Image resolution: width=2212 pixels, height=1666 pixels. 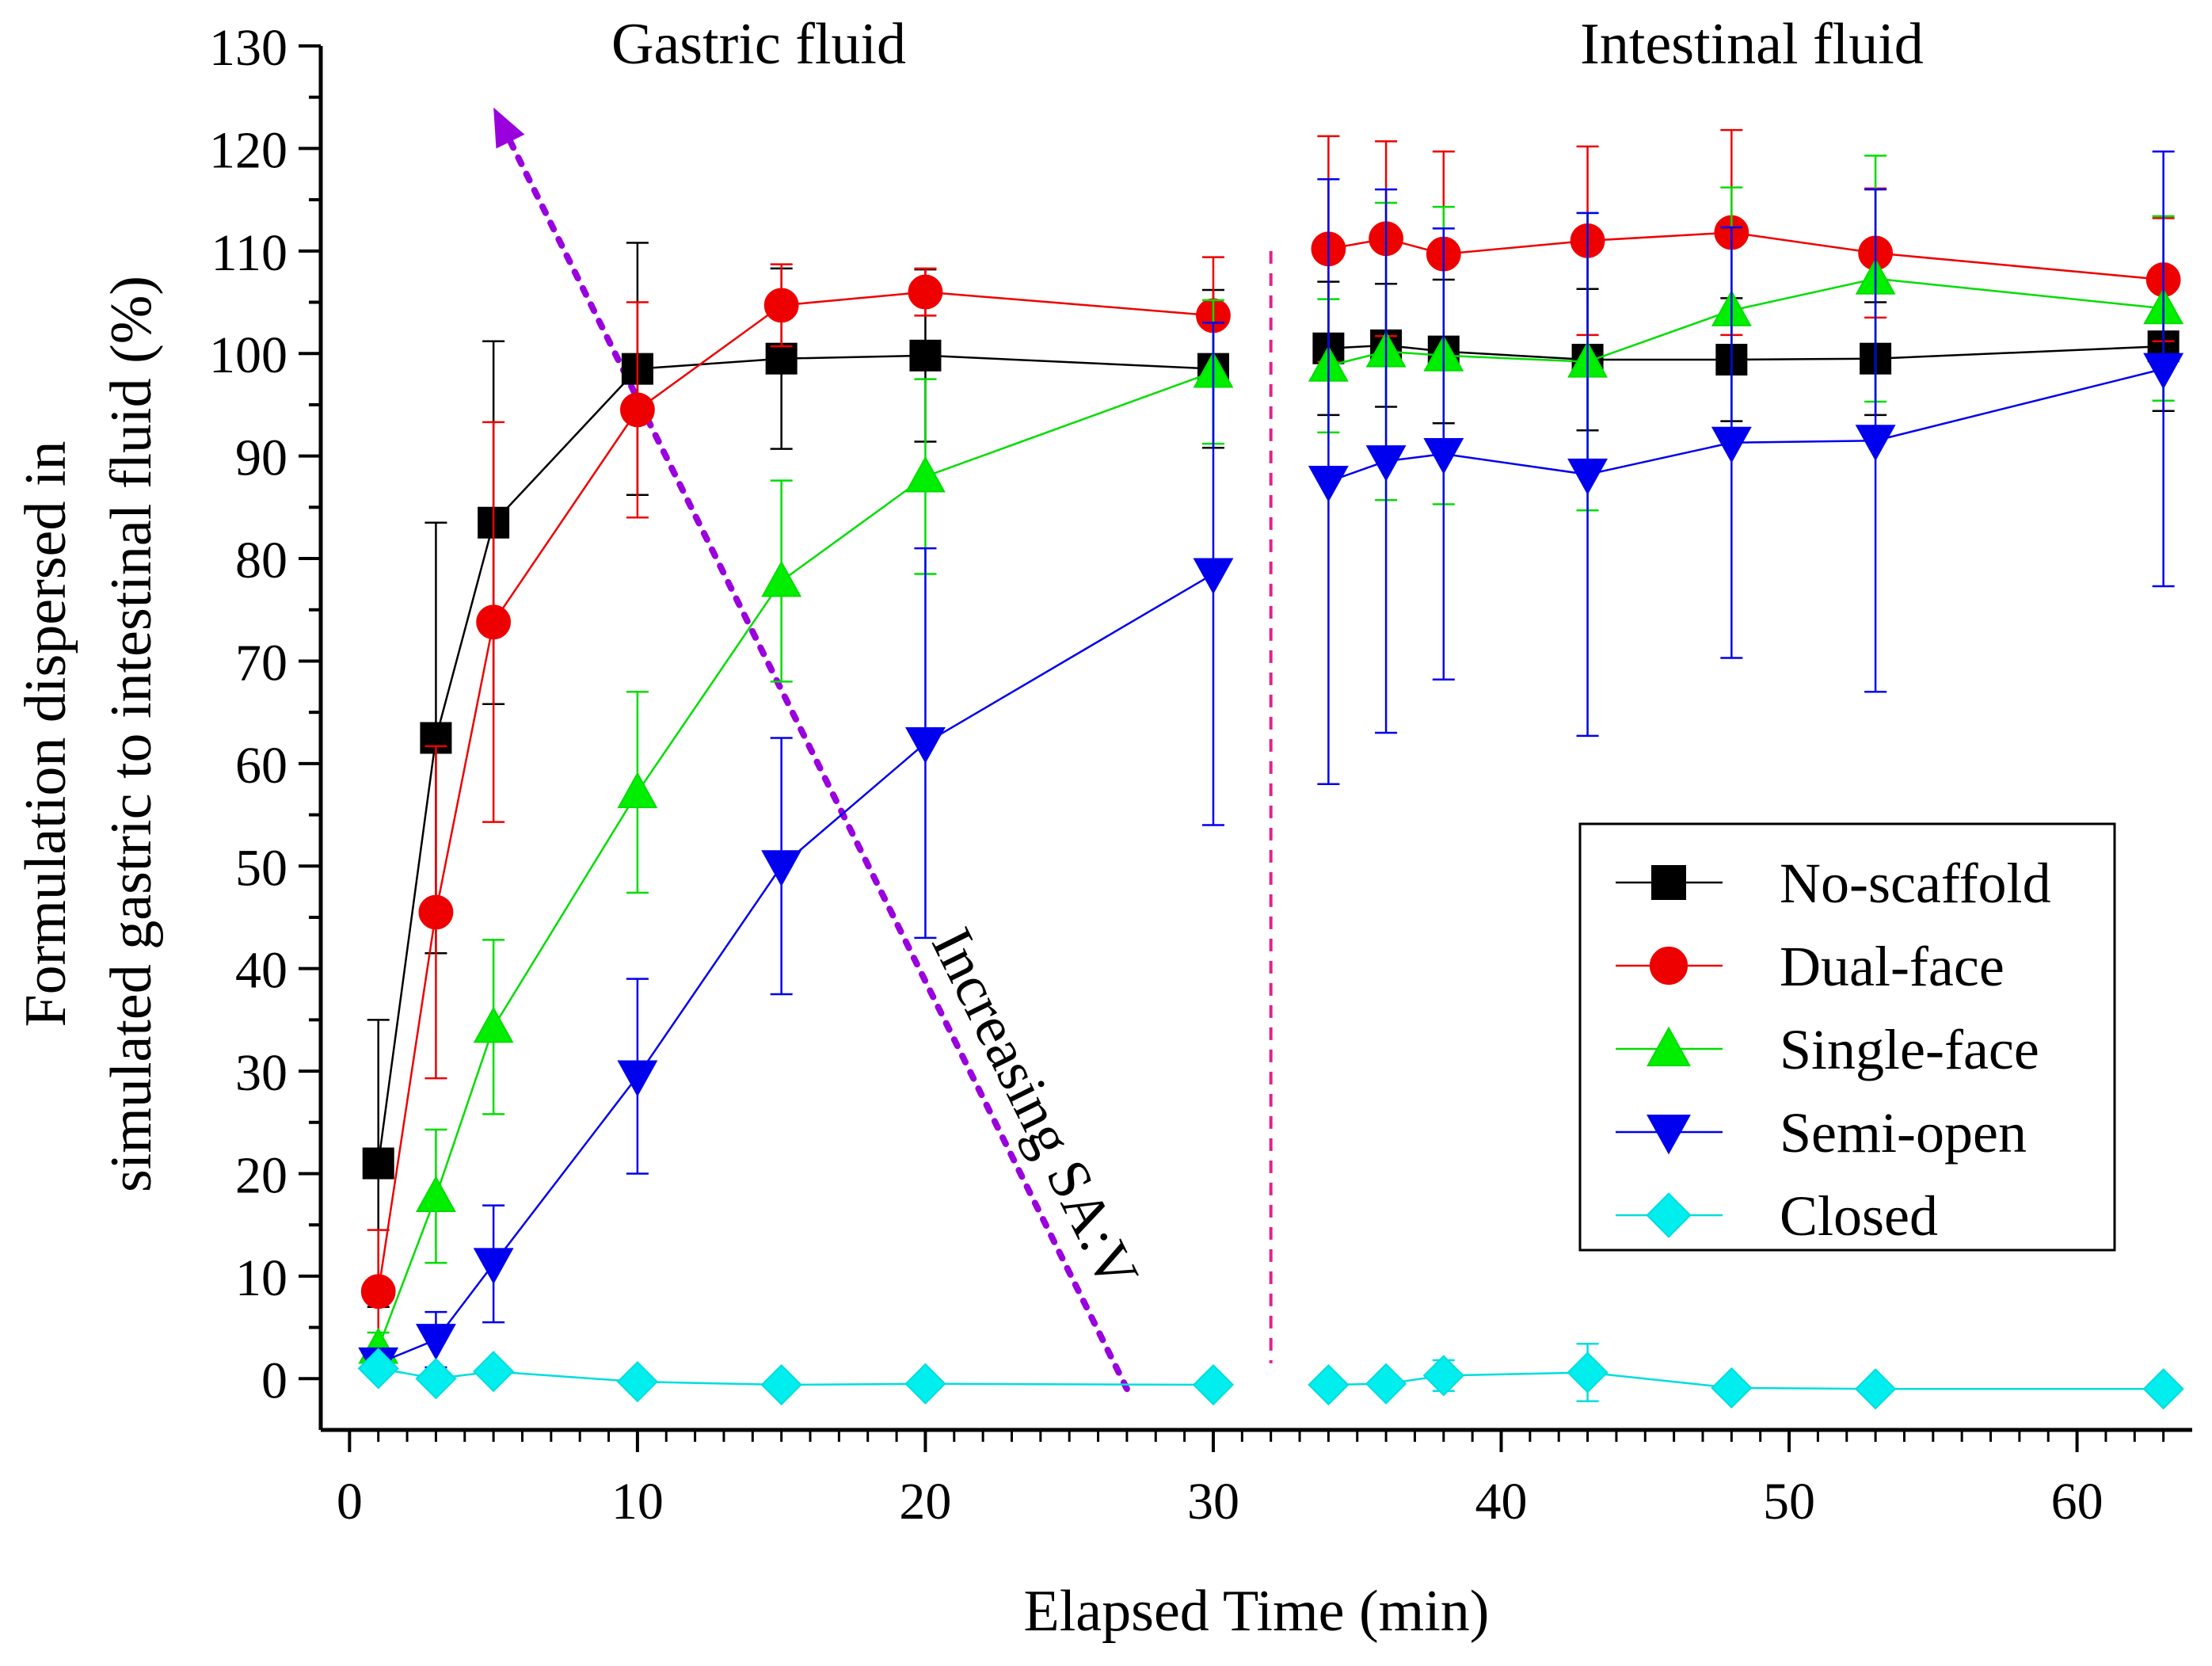 What do you see at coordinates (1213, 1502) in the screenshot?
I see `x-tick-label: 30` at bounding box center [1213, 1502].